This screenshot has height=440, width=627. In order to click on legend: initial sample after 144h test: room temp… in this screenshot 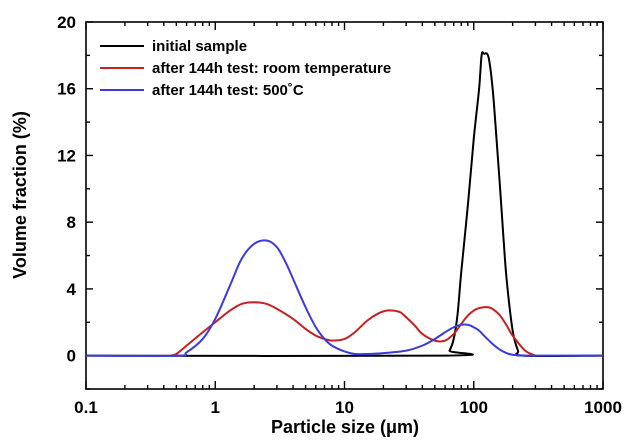, I will do `click(245, 68)`.